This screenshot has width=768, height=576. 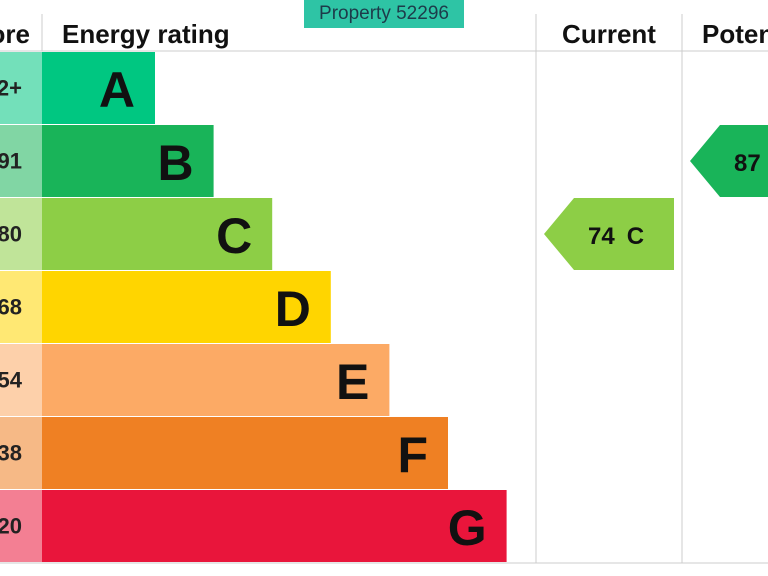 What do you see at coordinates (729, 161) in the screenshot?
I see `potential-arrow` at bounding box center [729, 161].